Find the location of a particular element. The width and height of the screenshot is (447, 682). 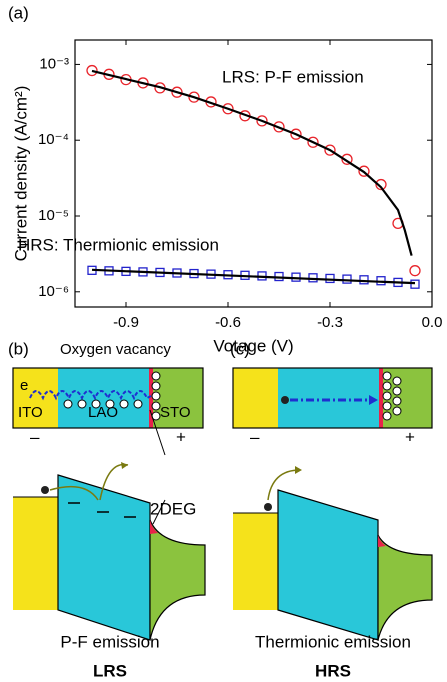

x-axis-label: Votage (V) is located at coordinates (253, 345).